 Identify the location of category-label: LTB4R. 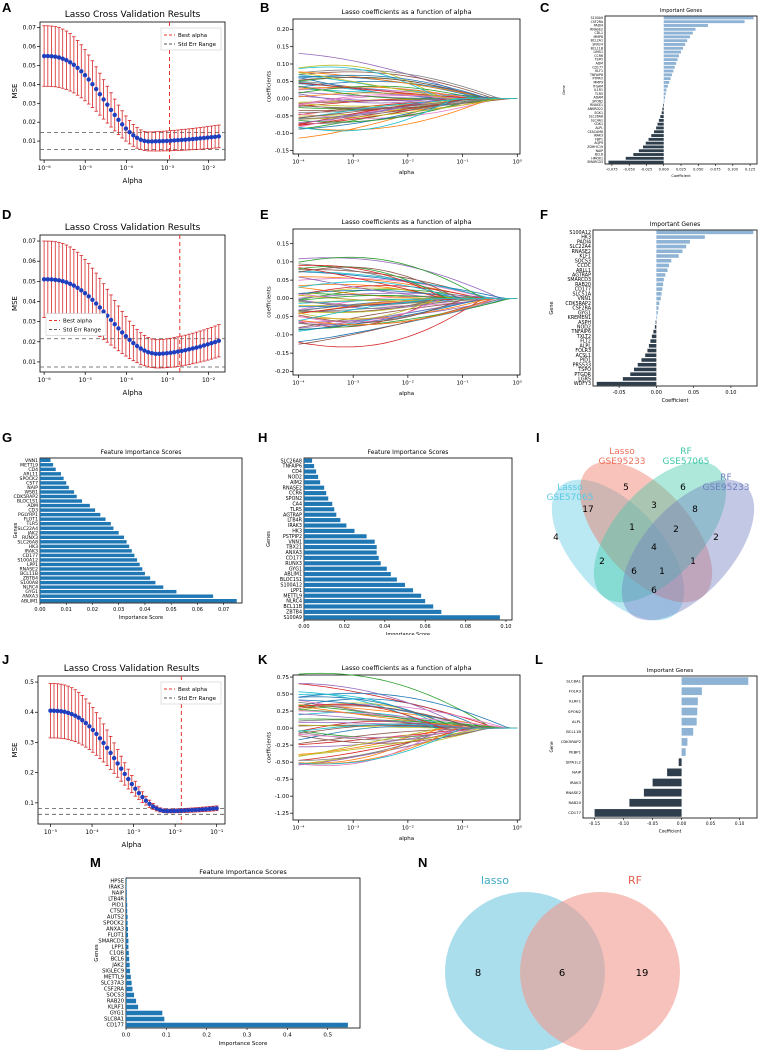
(116, 900).